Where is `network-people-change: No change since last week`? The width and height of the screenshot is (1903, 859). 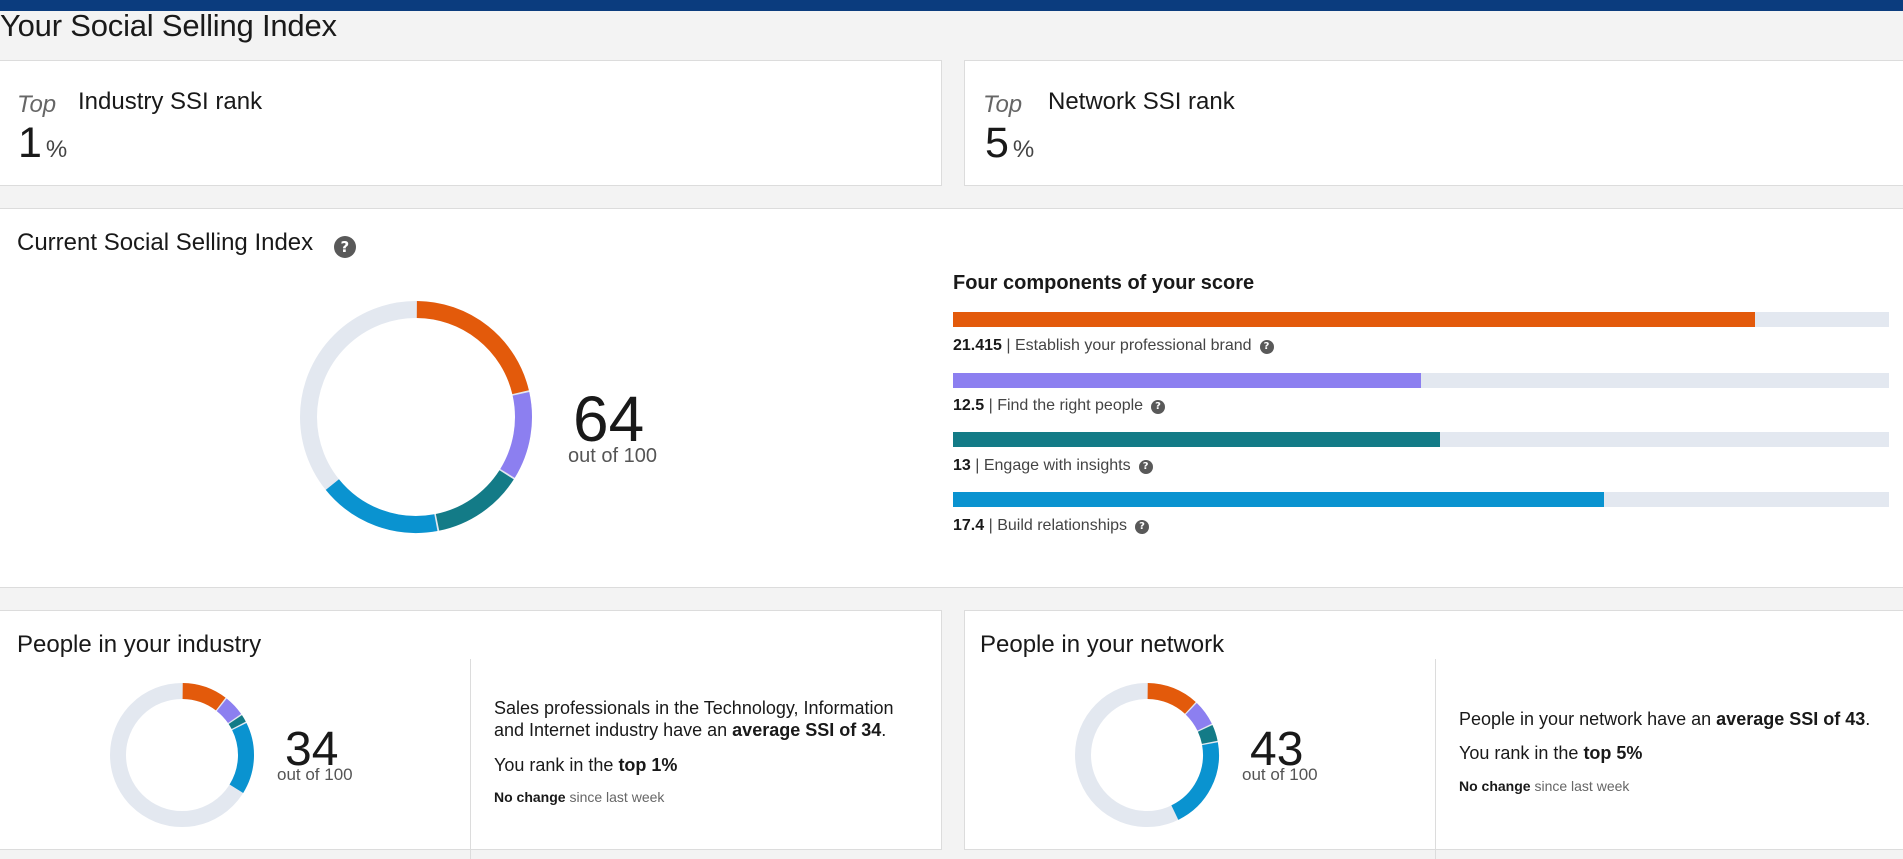 network-people-change: No change since last week is located at coordinates (1544, 786).